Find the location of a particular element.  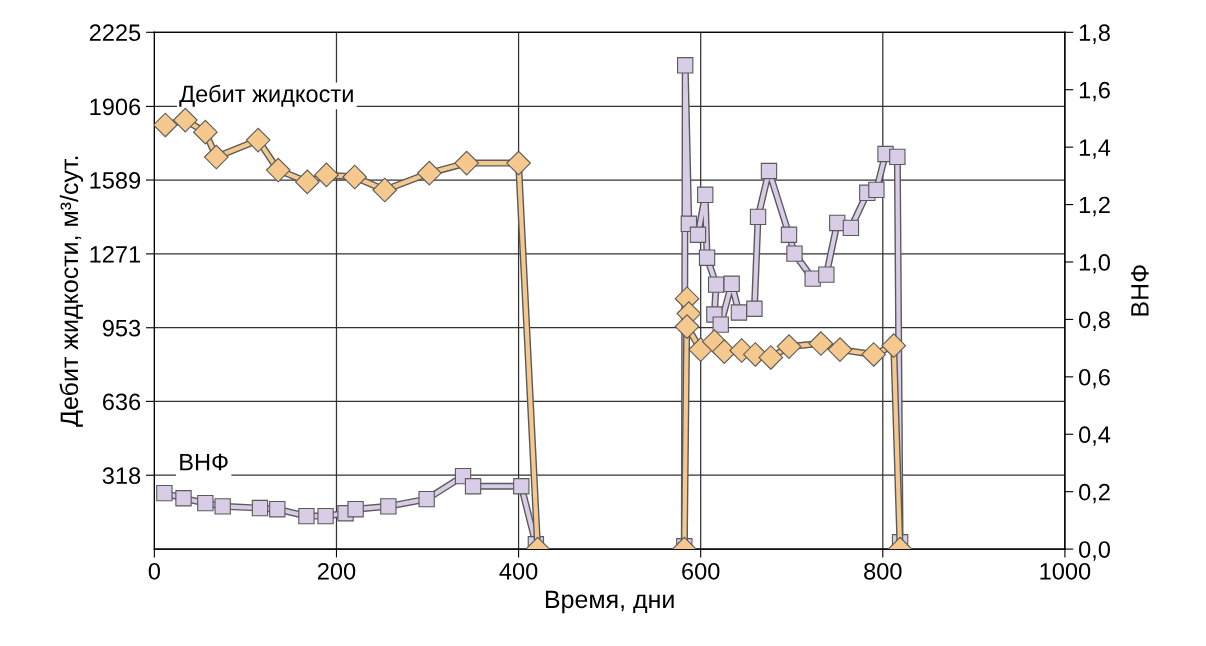

x-tick-label: 1000 is located at coordinates (1065, 571).